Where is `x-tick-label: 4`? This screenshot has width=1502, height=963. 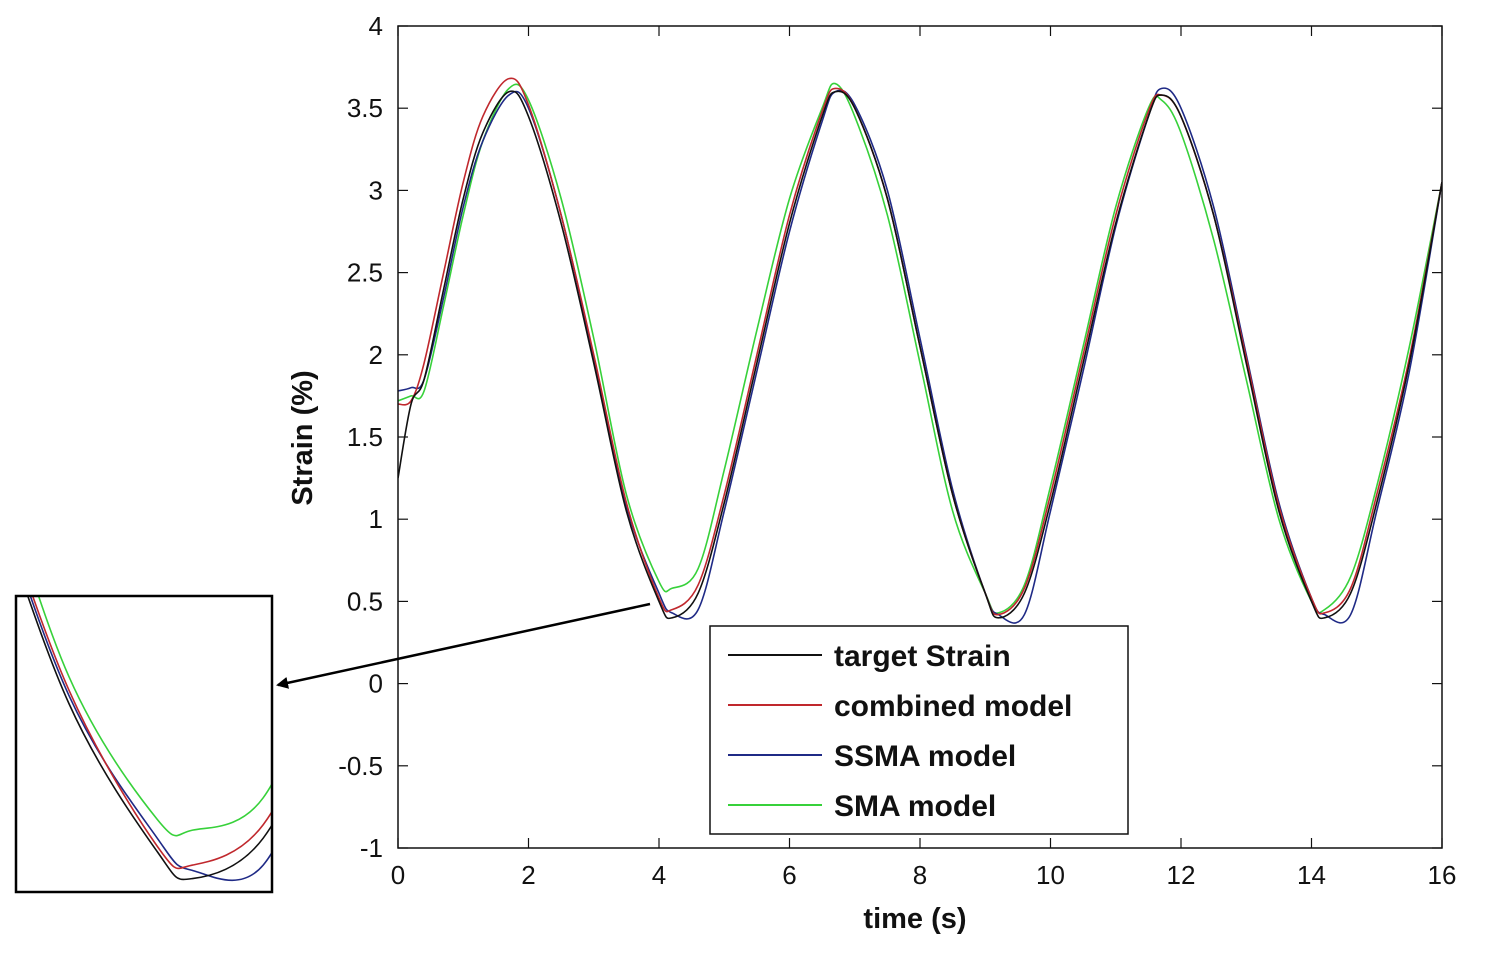 x-tick-label: 4 is located at coordinates (659, 875).